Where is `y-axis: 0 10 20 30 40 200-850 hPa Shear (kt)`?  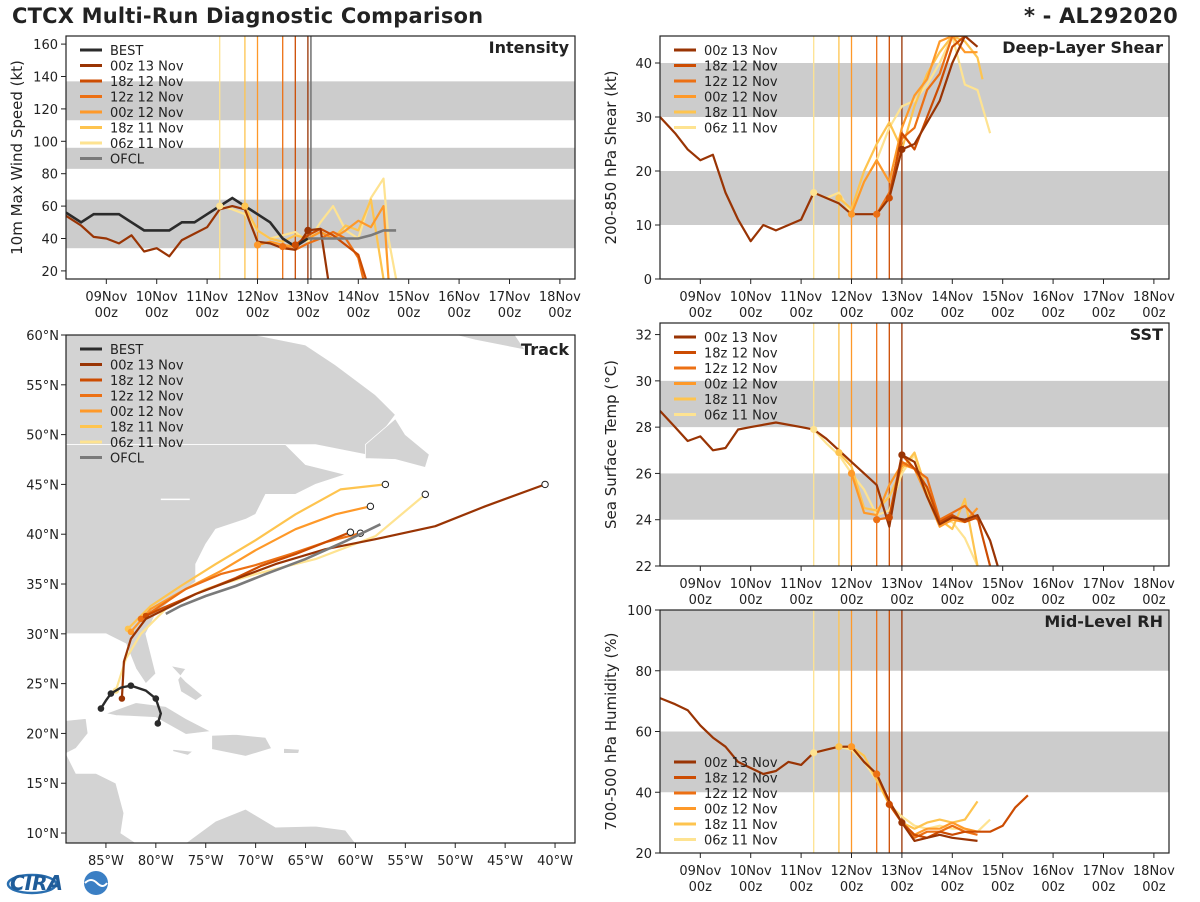 y-axis: 0 10 20 30 40 200-850 hPa Shear (kt) is located at coordinates (631, 172).